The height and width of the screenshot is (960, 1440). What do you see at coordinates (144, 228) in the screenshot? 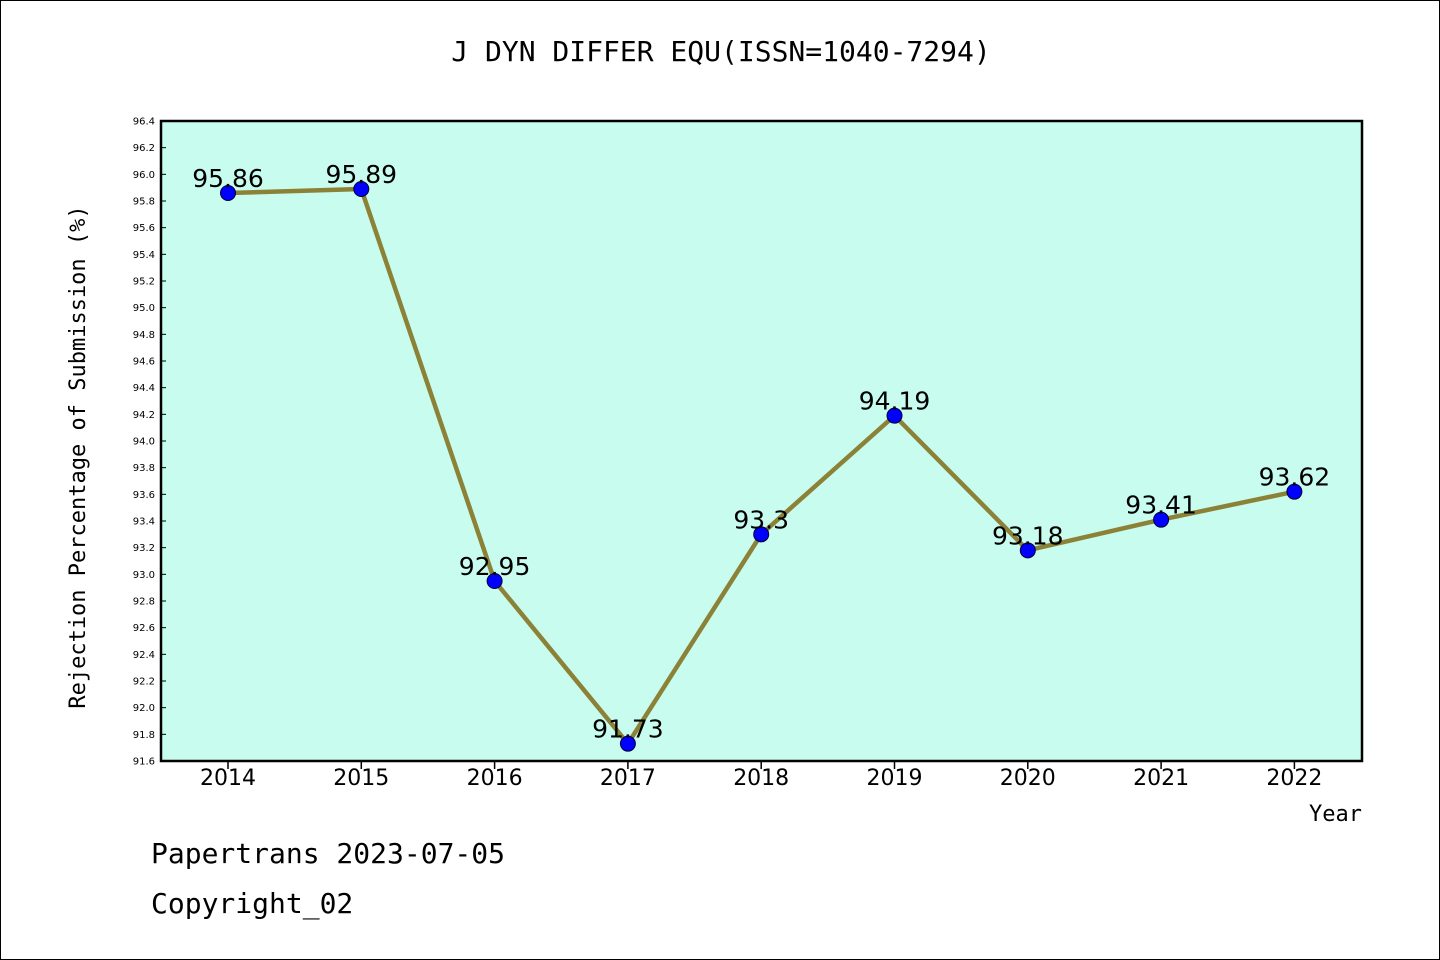
I see `y-tick-label: 95.6` at bounding box center [144, 228].